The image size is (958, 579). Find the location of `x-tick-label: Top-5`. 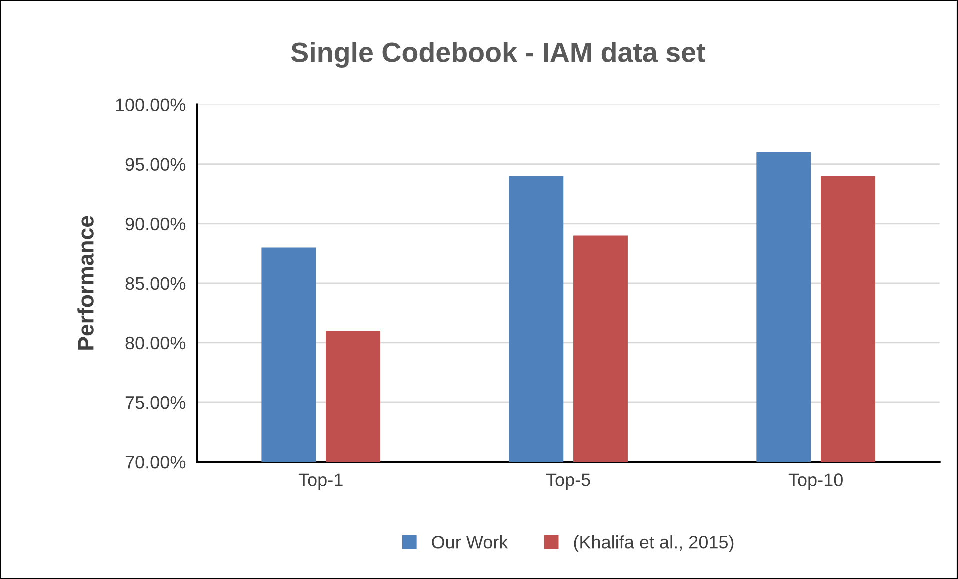

x-tick-label: Top-5 is located at coordinates (568, 482).